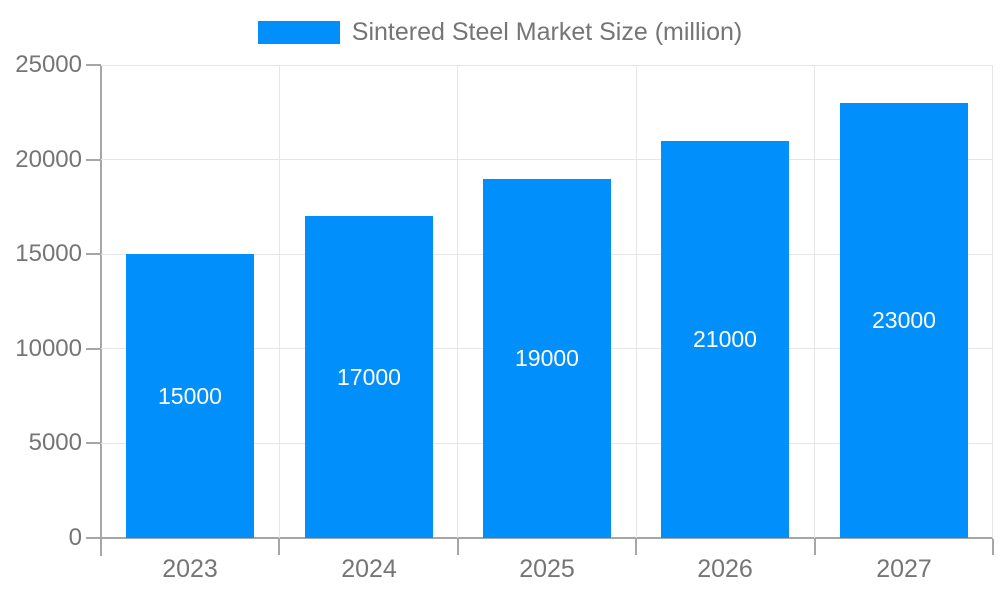 This screenshot has height=600, width=1000. What do you see at coordinates (547, 569) in the screenshot?
I see `x-tick-label: 2025` at bounding box center [547, 569].